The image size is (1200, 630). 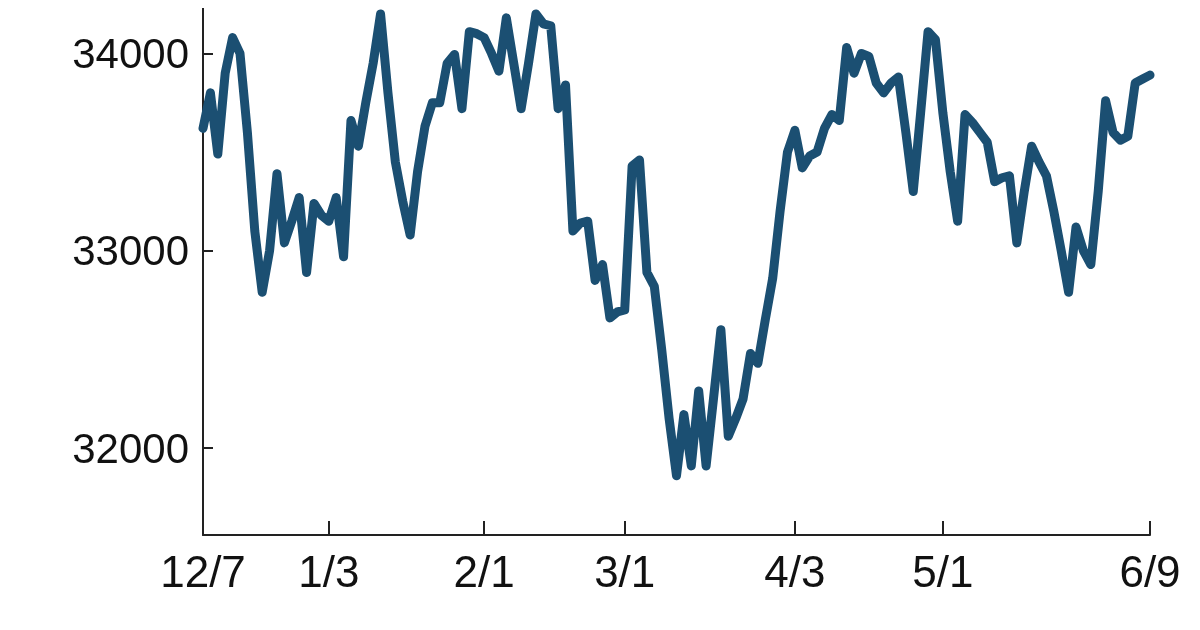 I want to click on x-tick-label: 2/1, so click(x=484, y=571).